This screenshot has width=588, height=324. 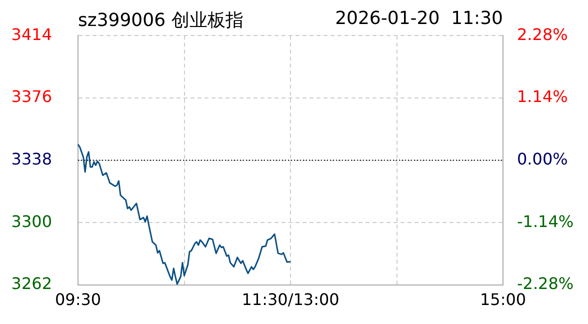 What do you see at coordinates (31, 34) in the screenshot?
I see `y-tick-label: 3414` at bounding box center [31, 34].